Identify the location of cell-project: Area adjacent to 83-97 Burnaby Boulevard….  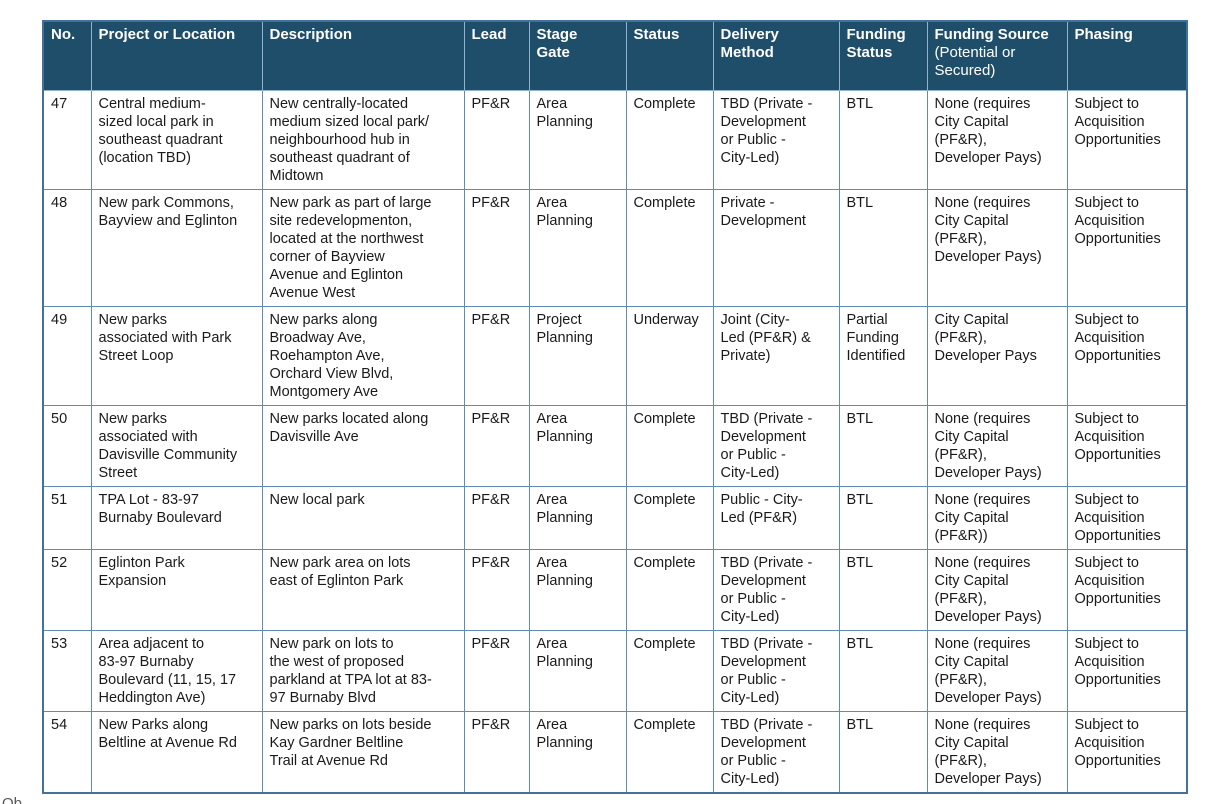
(176, 671).